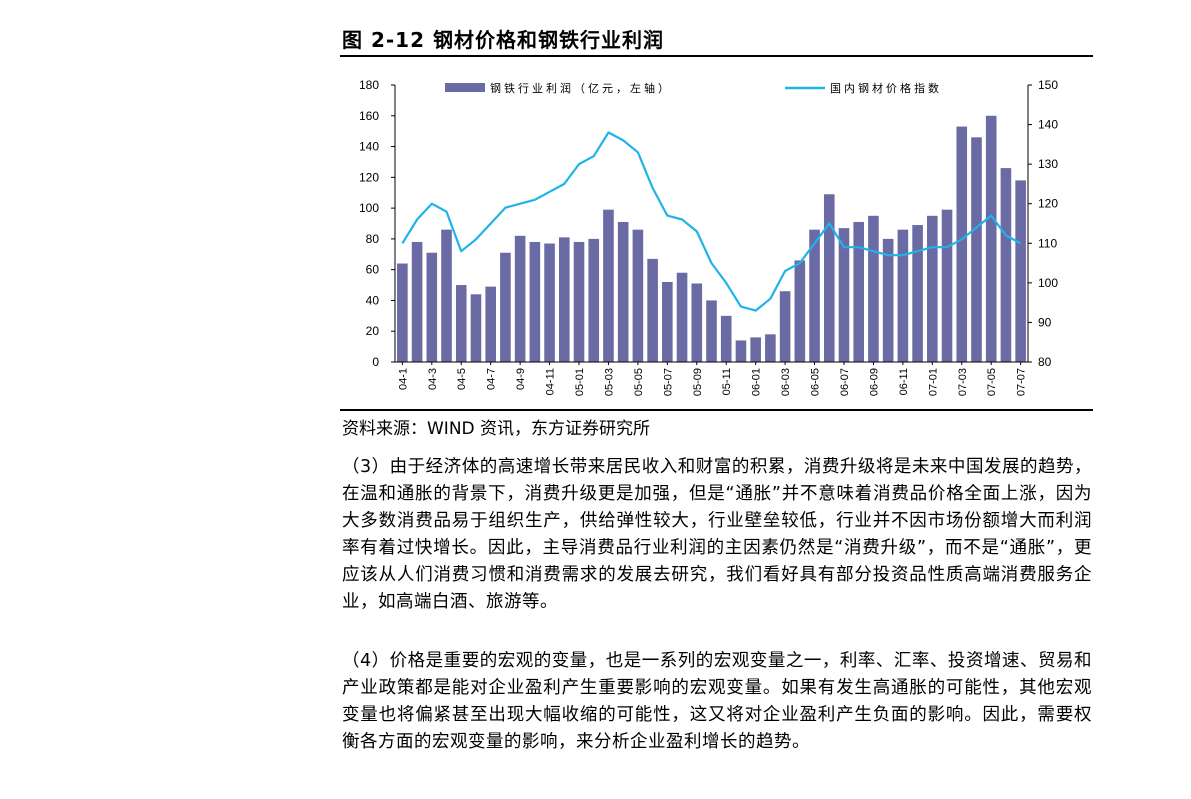 The width and height of the screenshot is (1191, 799). What do you see at coordinates (904, 381) in the screenshot?
I see `x-tick-label: 06-11` at bounding box center [904, 381].